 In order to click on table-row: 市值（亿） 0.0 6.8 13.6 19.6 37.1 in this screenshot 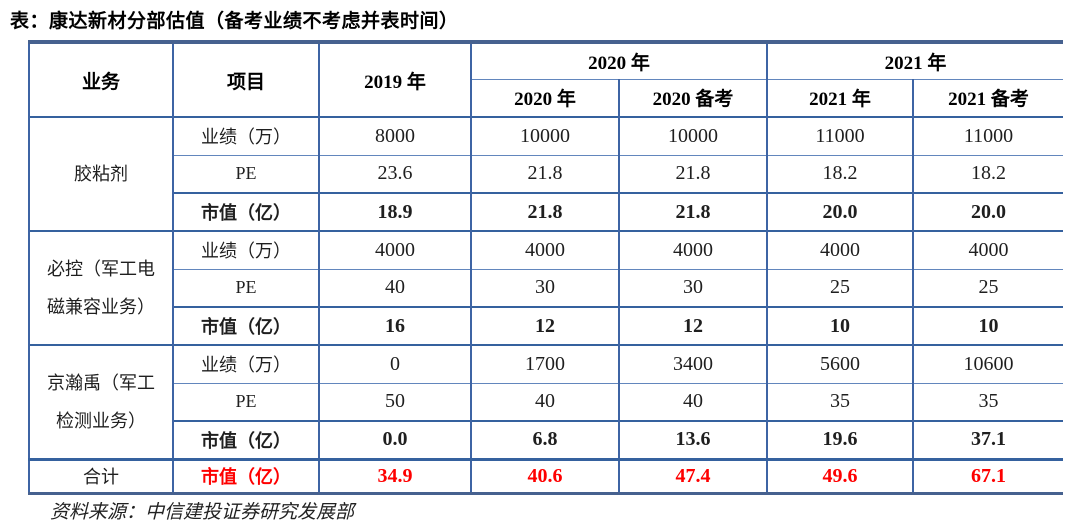, I will do `click(546, 439)`.